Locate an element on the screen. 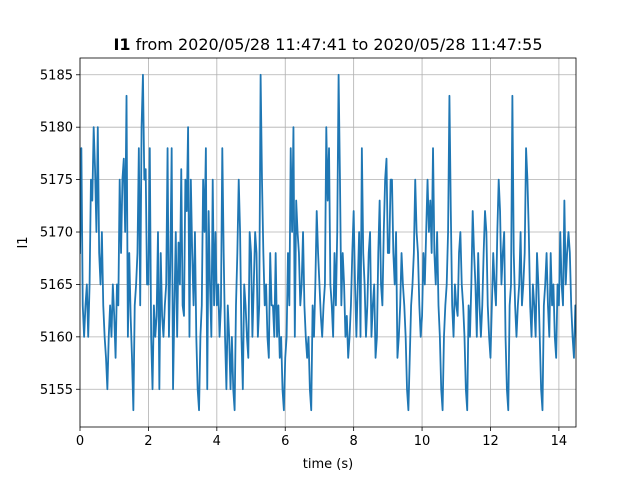  x-axis-ticks: 0 2 4 6 8 10 12 14 is located at coordinates (321, 438).